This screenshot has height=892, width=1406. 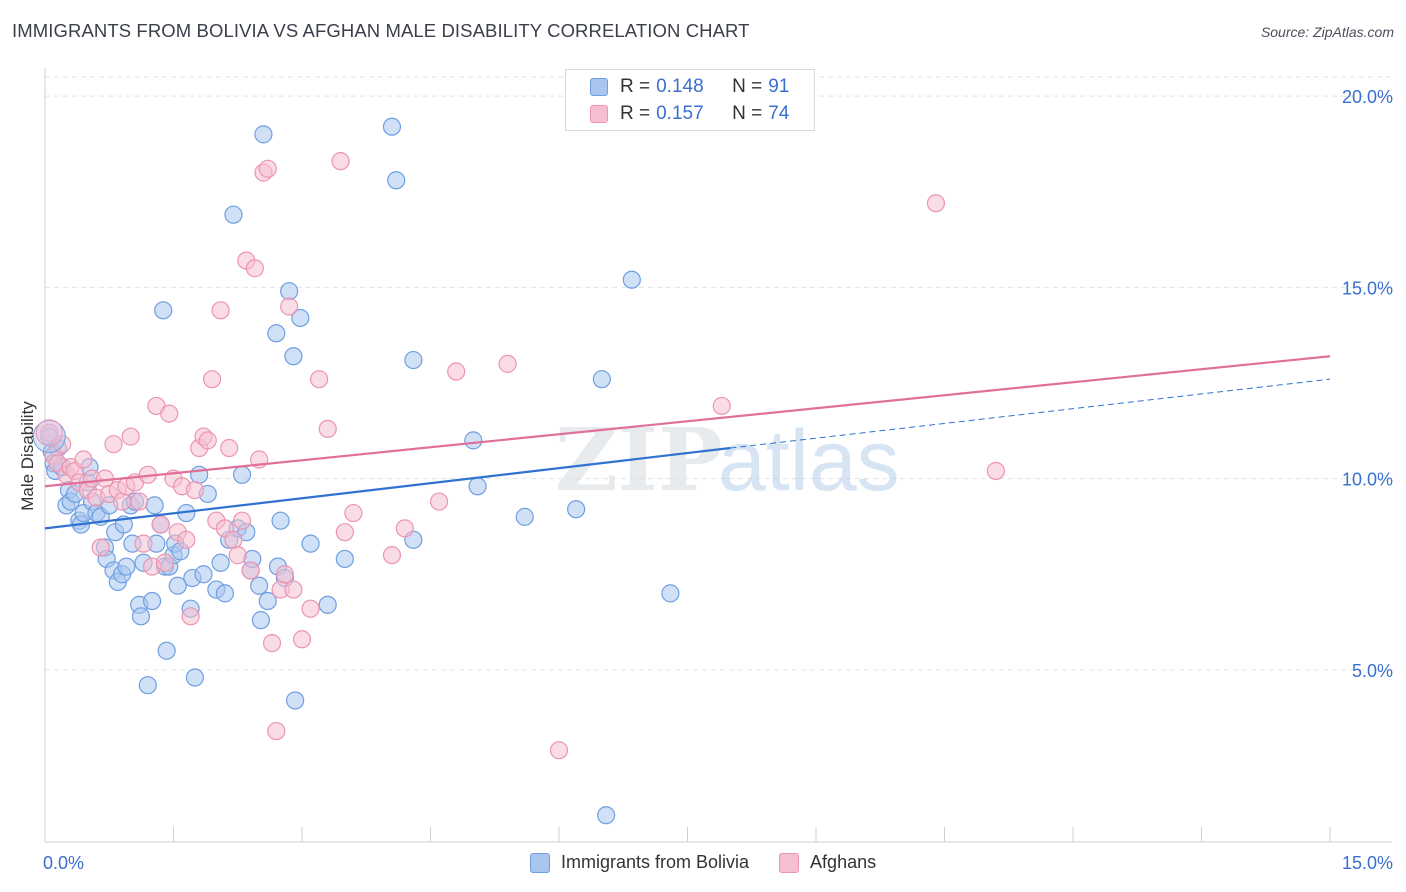 What do you see at coordinates (27, 456) in the screenshot?
I see `y-axis-label: Male Disability` at bounding box center [27, 456].